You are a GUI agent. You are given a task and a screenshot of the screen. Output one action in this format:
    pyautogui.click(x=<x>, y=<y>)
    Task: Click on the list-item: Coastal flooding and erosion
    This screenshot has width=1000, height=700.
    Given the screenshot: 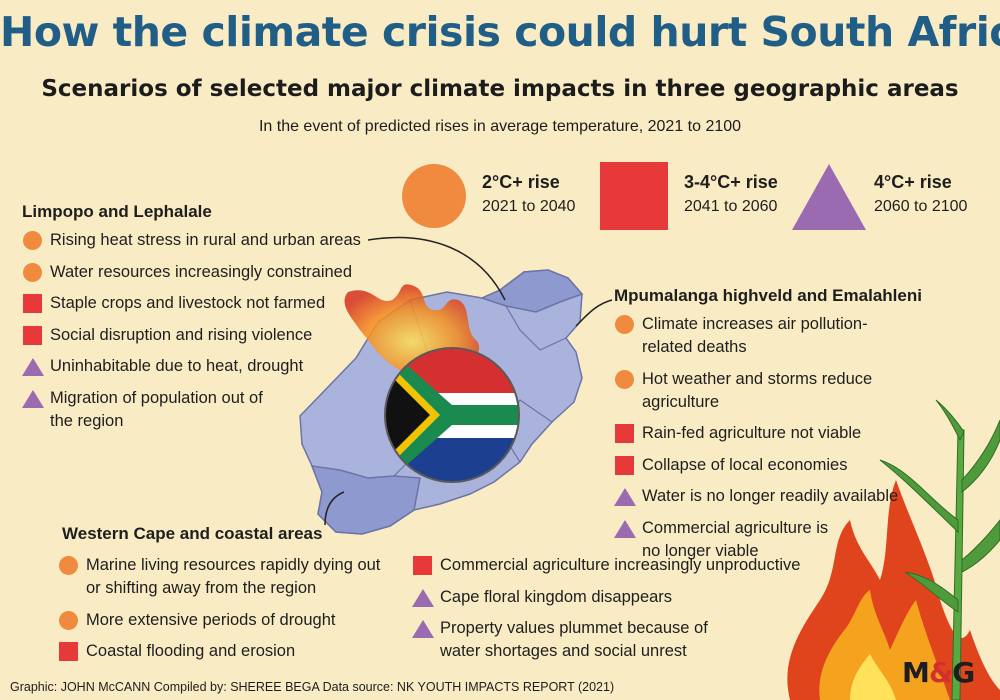 What is the action you would take?
    pyautogui.click(x=228, y=651)
    